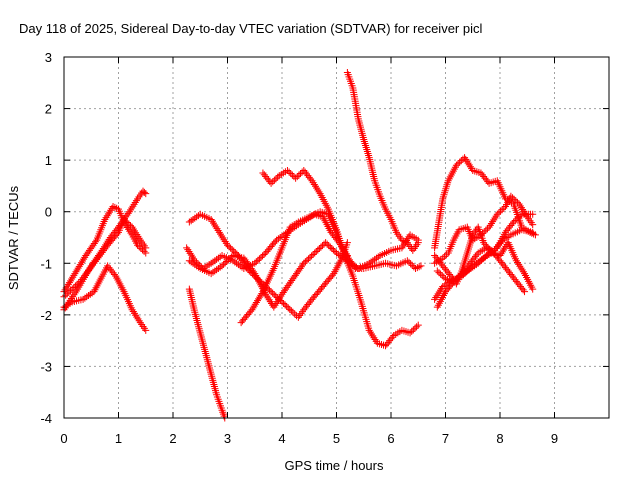 This screenshot has height=480, width=640. What do you see at coordinates (46, 238) in the screenshot?
I see `y-tick-labels: -4 -3 -2 -1 0 1 2 3` at bounding box center [46, 238].